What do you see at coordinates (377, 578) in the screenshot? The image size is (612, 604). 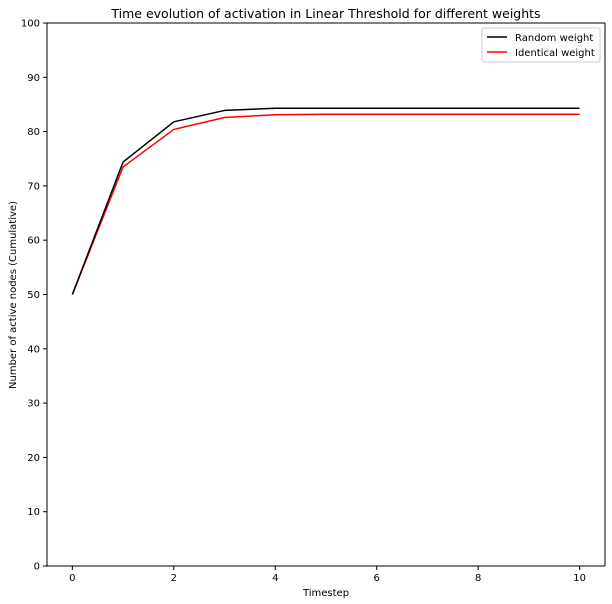 I see `x-tick-label: 6` at bounding box center [377, 578].